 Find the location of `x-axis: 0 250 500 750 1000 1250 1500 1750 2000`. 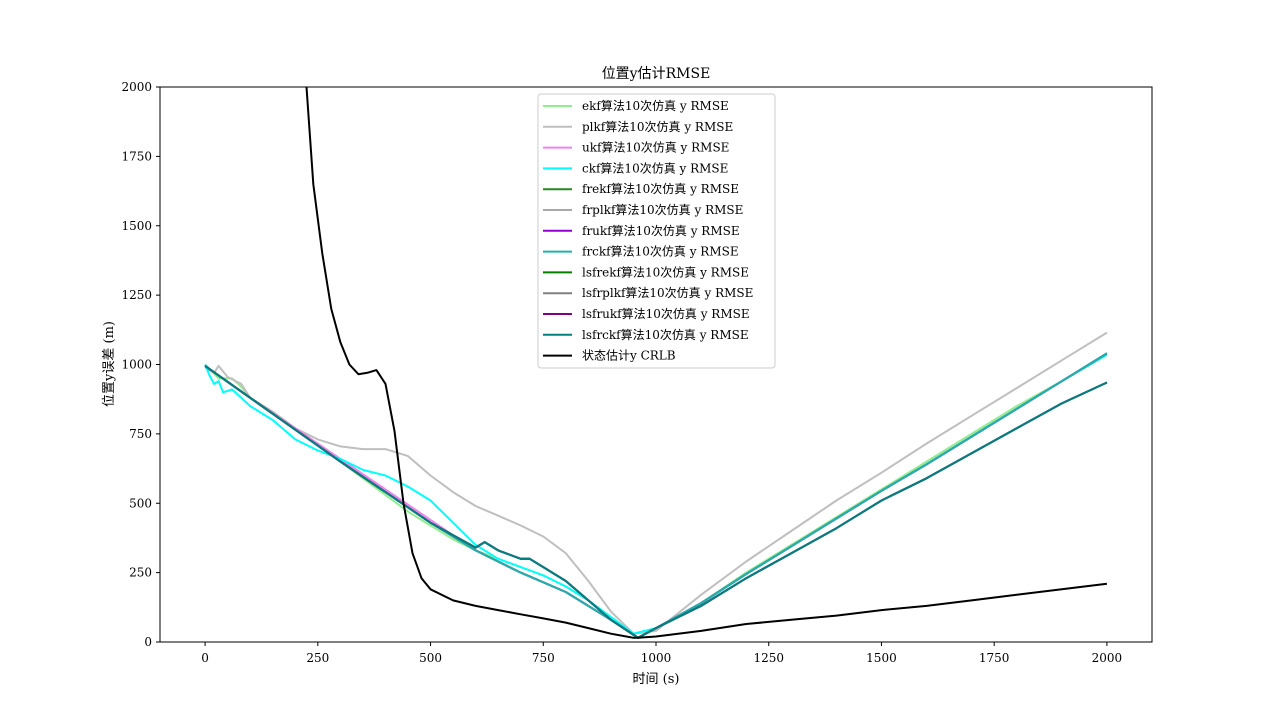

x-axis: 0 250 500 750 1000 1250 1500 1750 2000 is located at coordinates (661, 653).